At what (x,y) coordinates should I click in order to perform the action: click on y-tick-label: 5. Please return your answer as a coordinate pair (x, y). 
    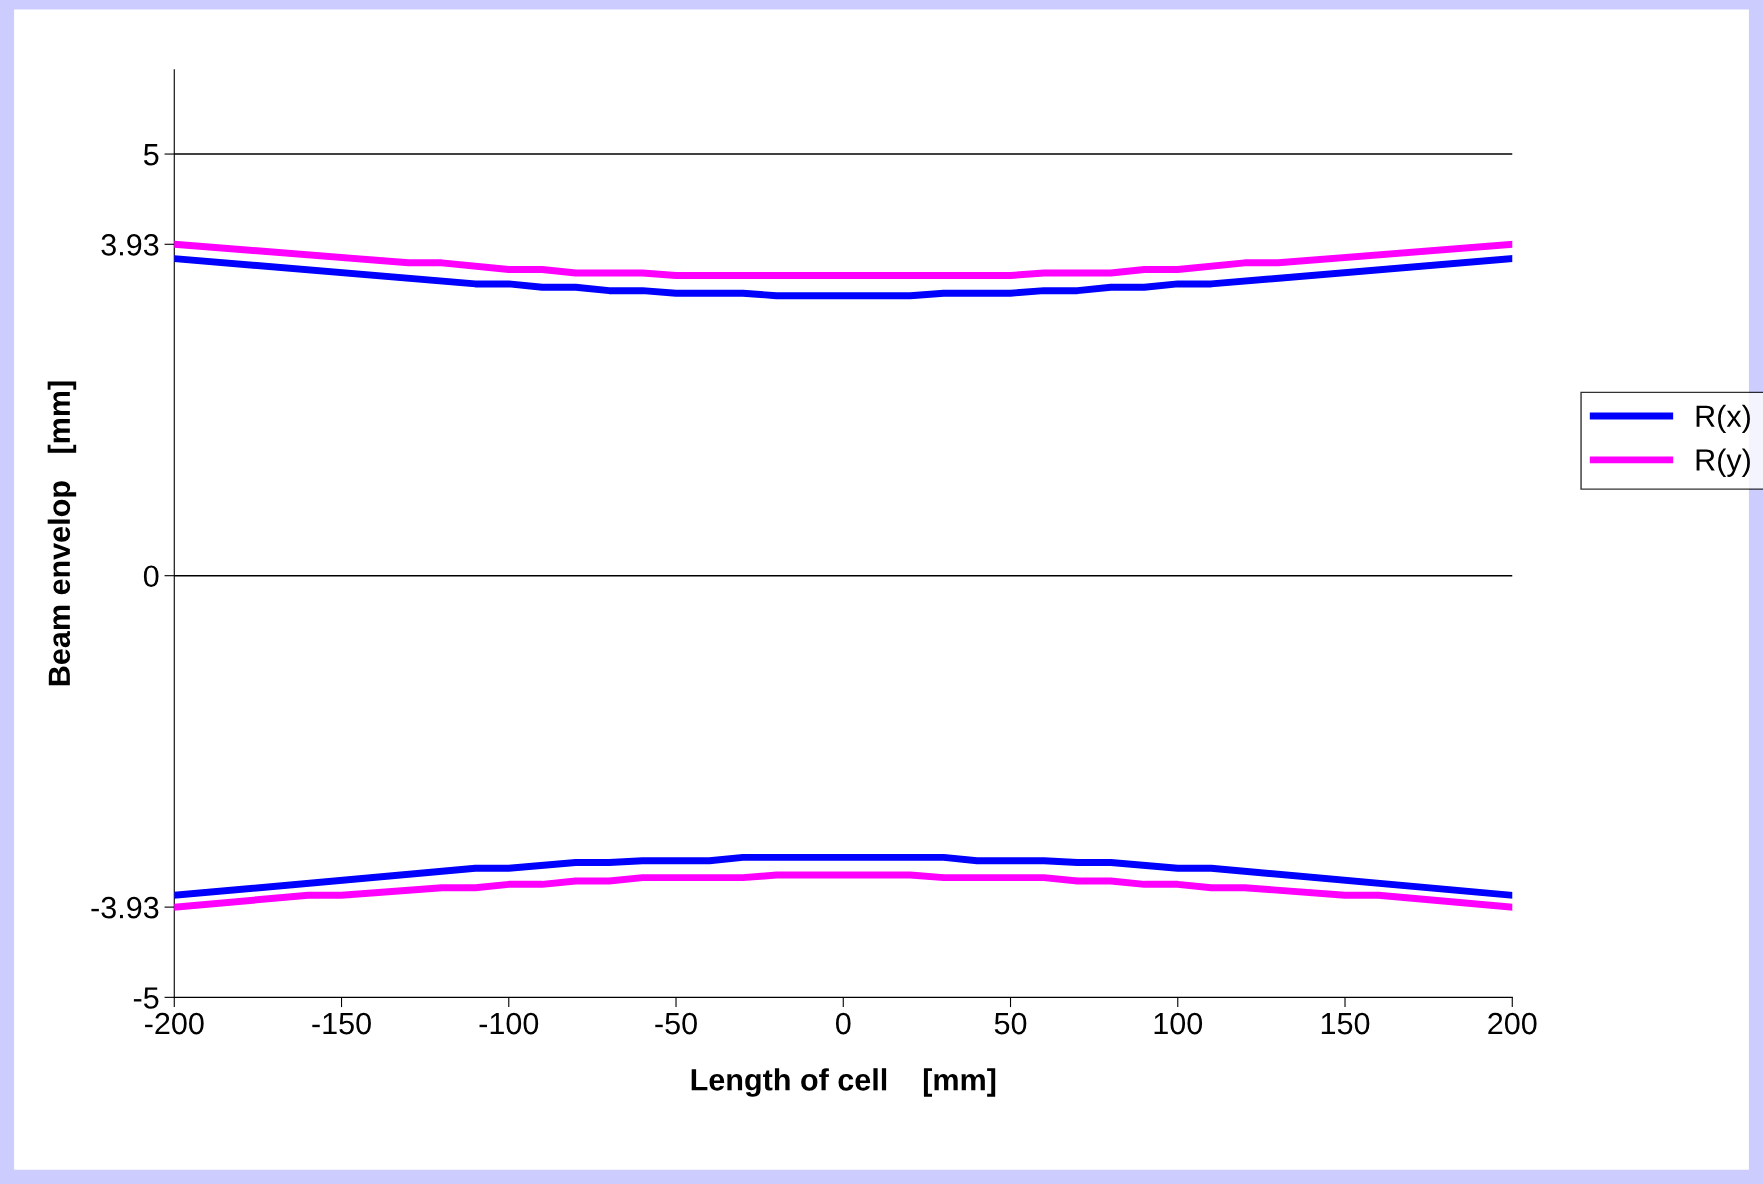
    Looking at the image, I should click on (151, 155).